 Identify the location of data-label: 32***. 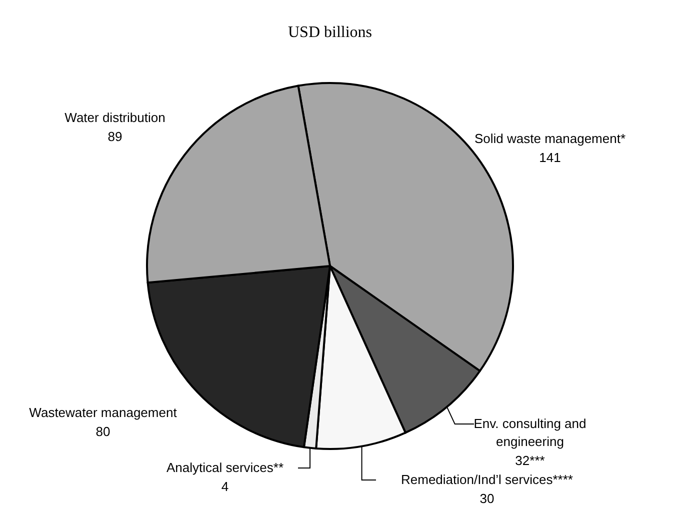
(530, 460).